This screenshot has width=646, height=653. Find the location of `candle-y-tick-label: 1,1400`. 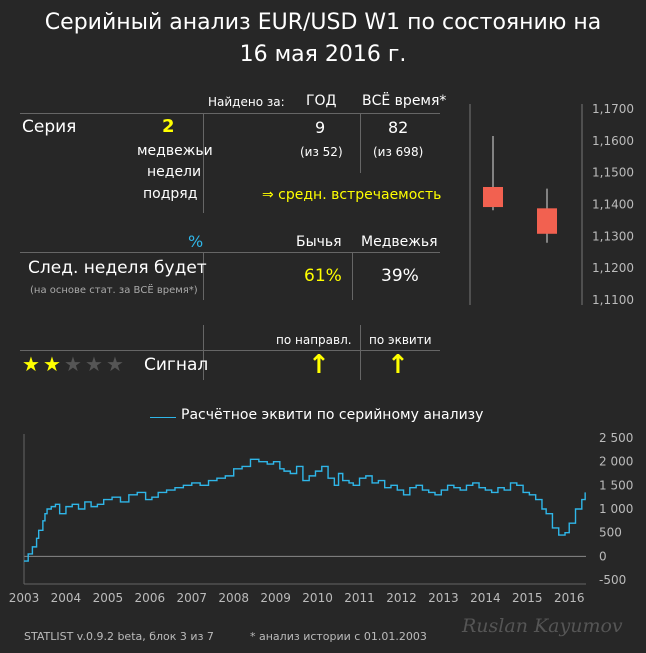

candle-y-tick-label: 1,1400 is located at coordinates (613, 205).